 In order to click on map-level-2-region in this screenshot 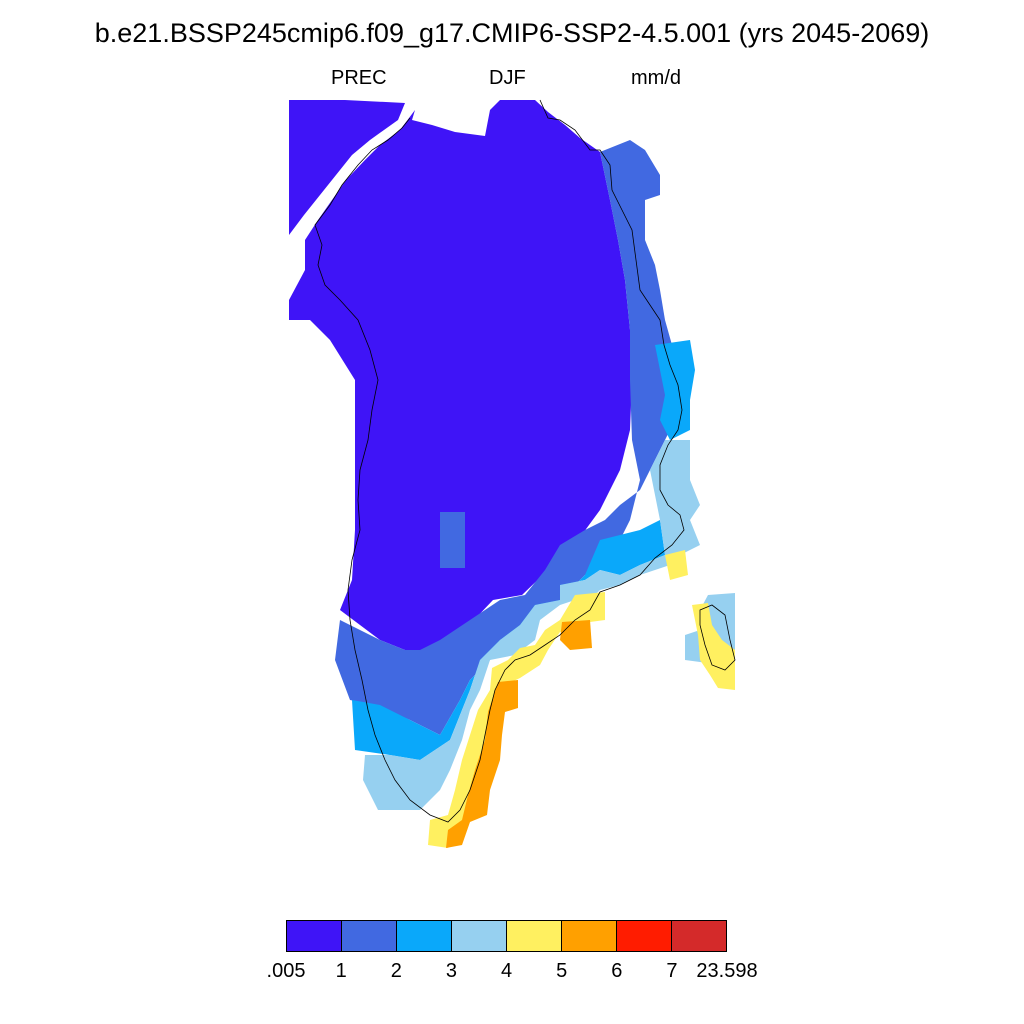, I will do `click(523, 550)`.